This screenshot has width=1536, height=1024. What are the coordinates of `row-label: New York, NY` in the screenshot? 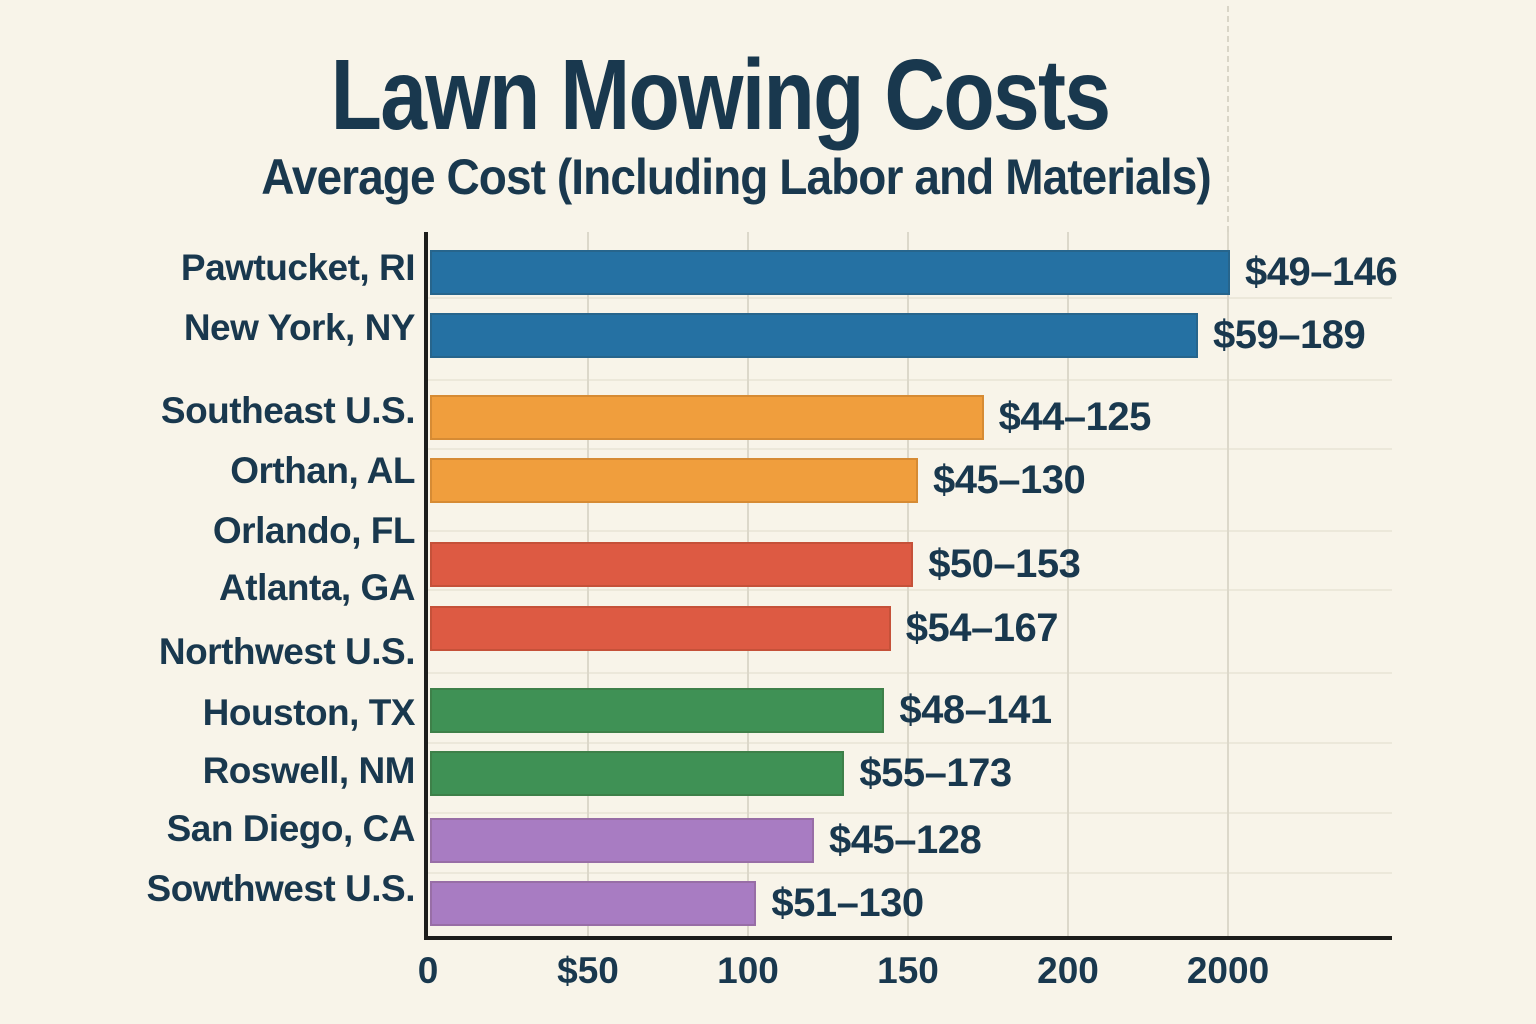 It's located at (299, 327).